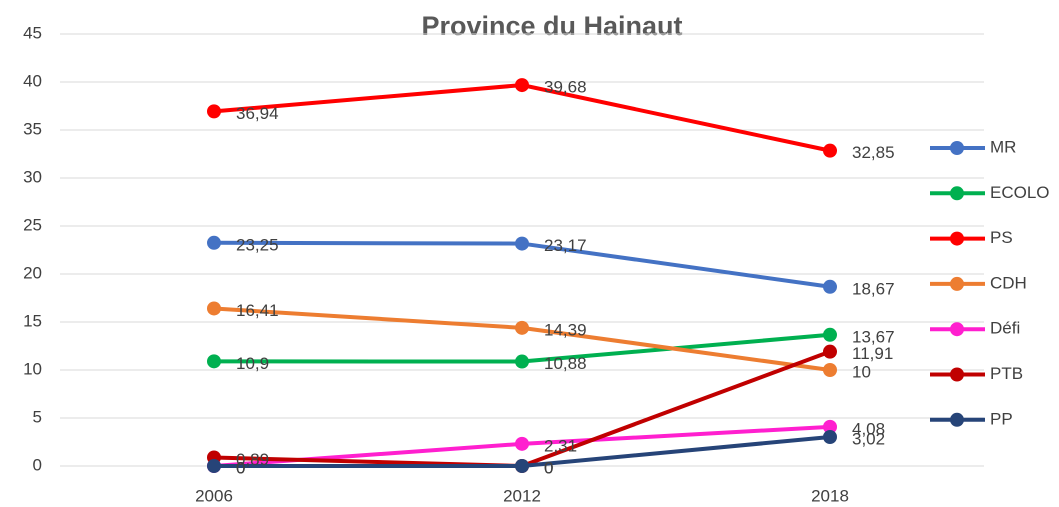 This screenshot has height=507, width=1059. I want to click on data-label: 13,67, so click(873, 336).